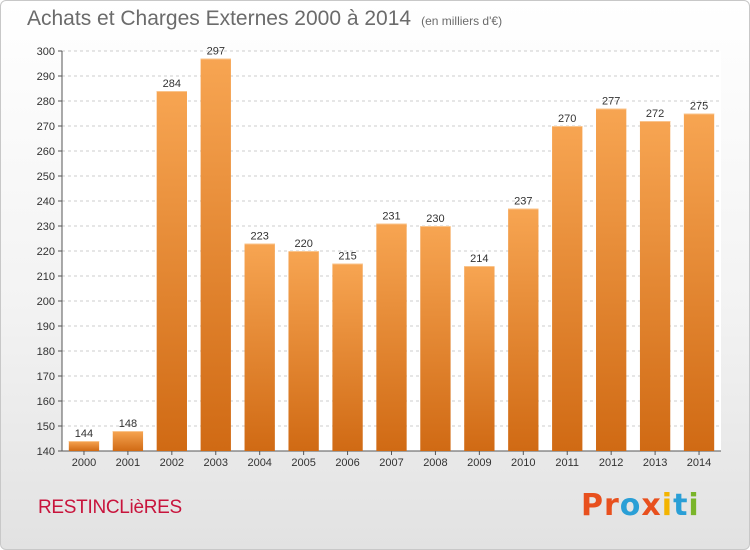  What do you see at coordinates (46, 227) in the screenshot?
I see `y-tick-label: 230` at bounding box center [46, 227].